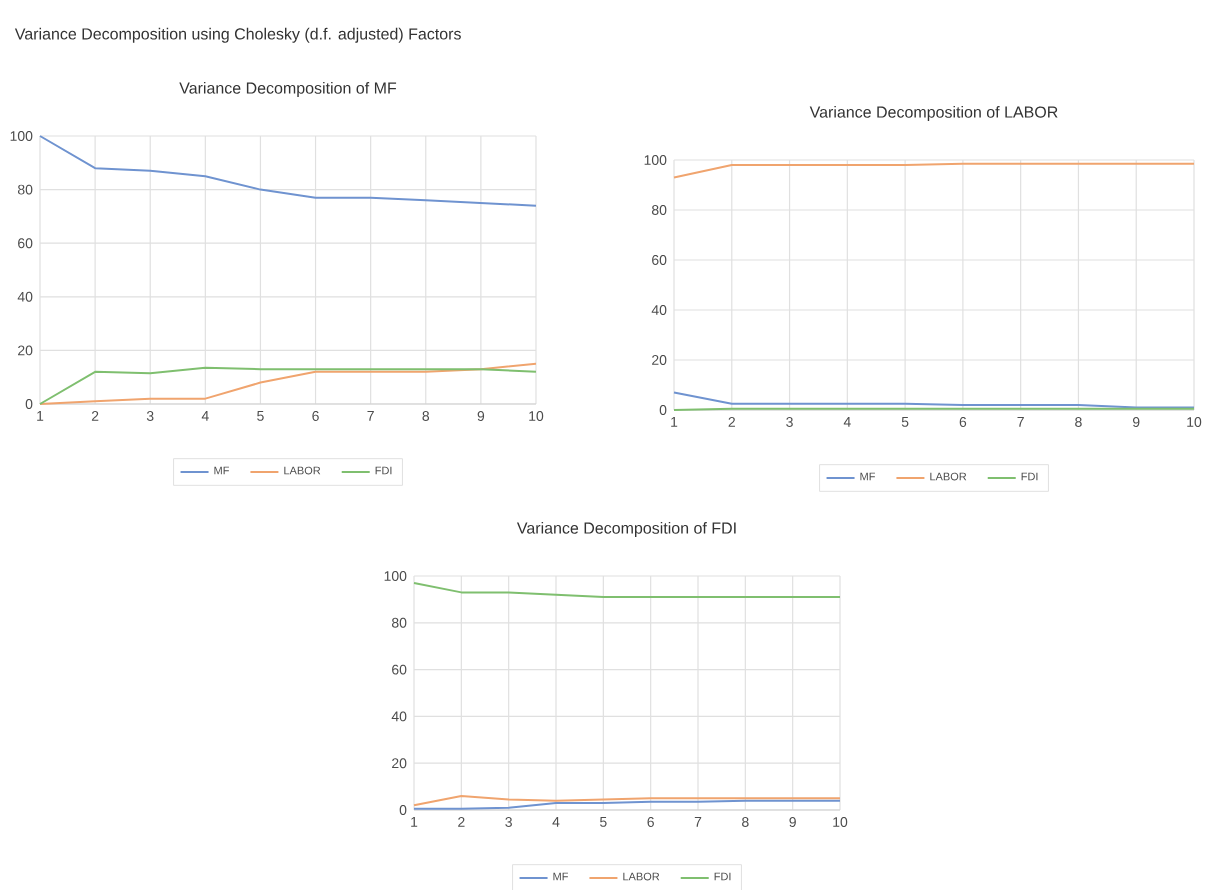 This screenshot has width=1216, height=890. Describe the element at coordinates (237, 35) in the screenshot. I see `text: Variance Decomposition using Cholesky (d.f. adjusted) Factors` at that location.